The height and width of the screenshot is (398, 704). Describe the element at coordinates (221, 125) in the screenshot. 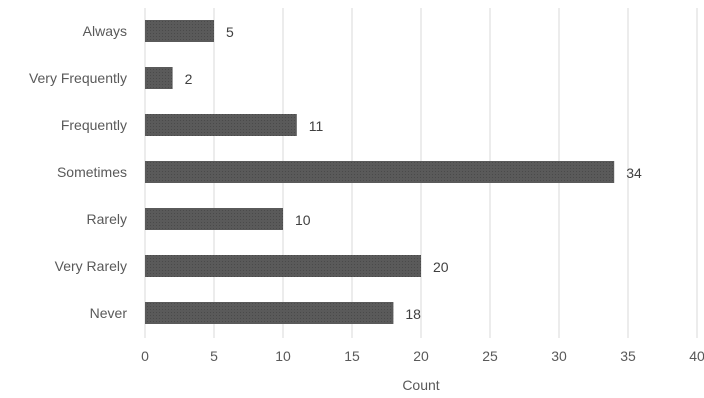

I see `bar-frequently` at that location.